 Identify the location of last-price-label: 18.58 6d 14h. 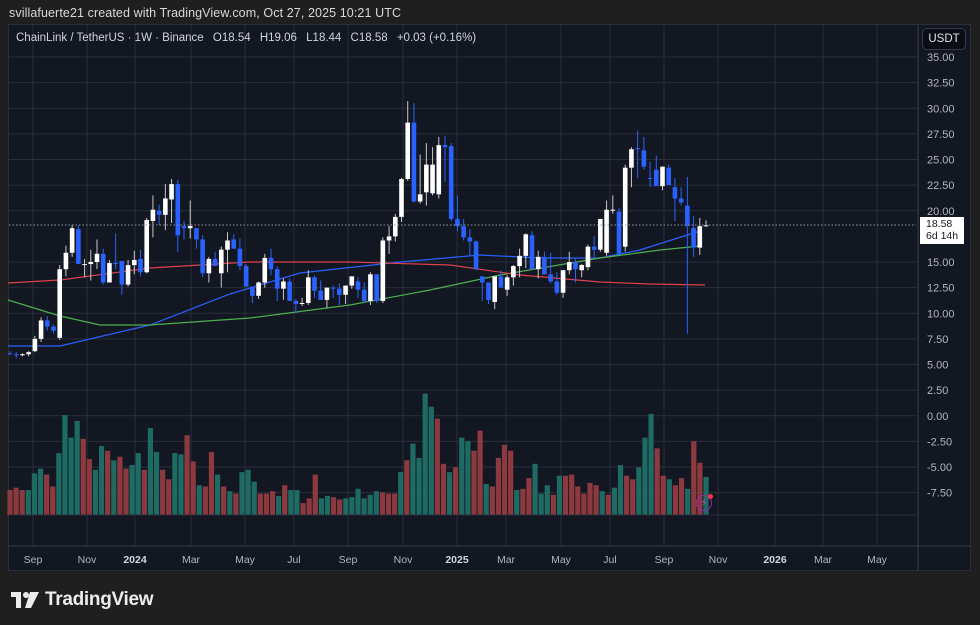
(942, 230).